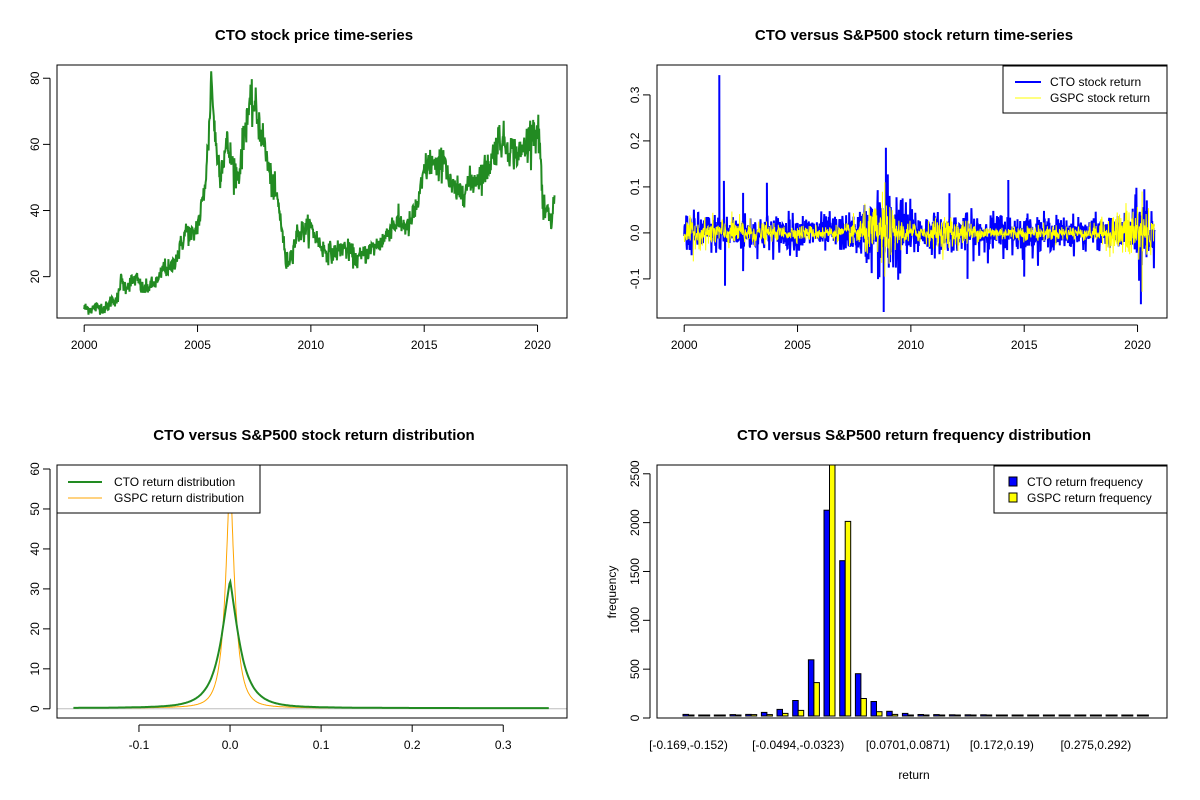 Image resolution: width=1200 pixels, height=800 pixels. I want to click on legend-swatch-cto-frequency, so click(1013, 481).